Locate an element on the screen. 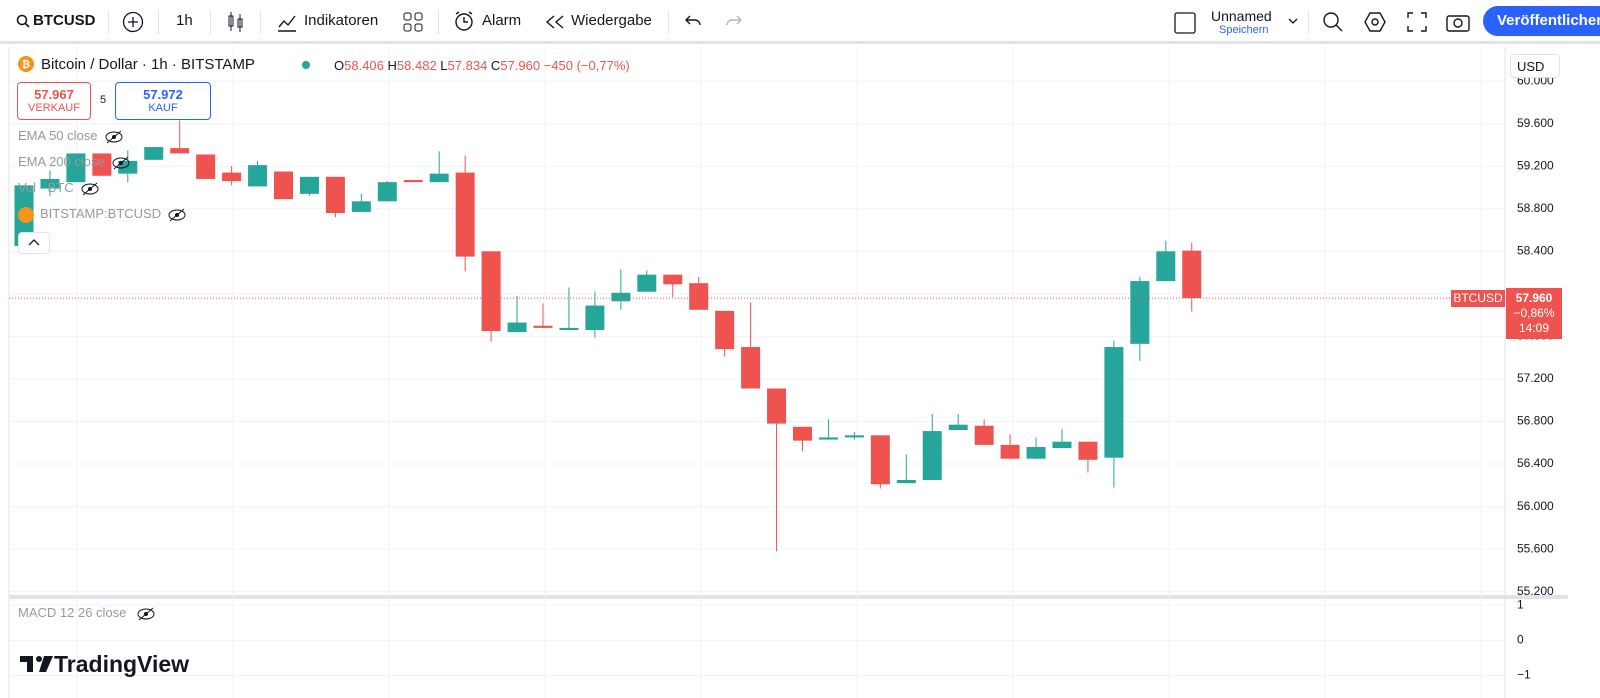  search-icon is located at coordinates (23, 21).